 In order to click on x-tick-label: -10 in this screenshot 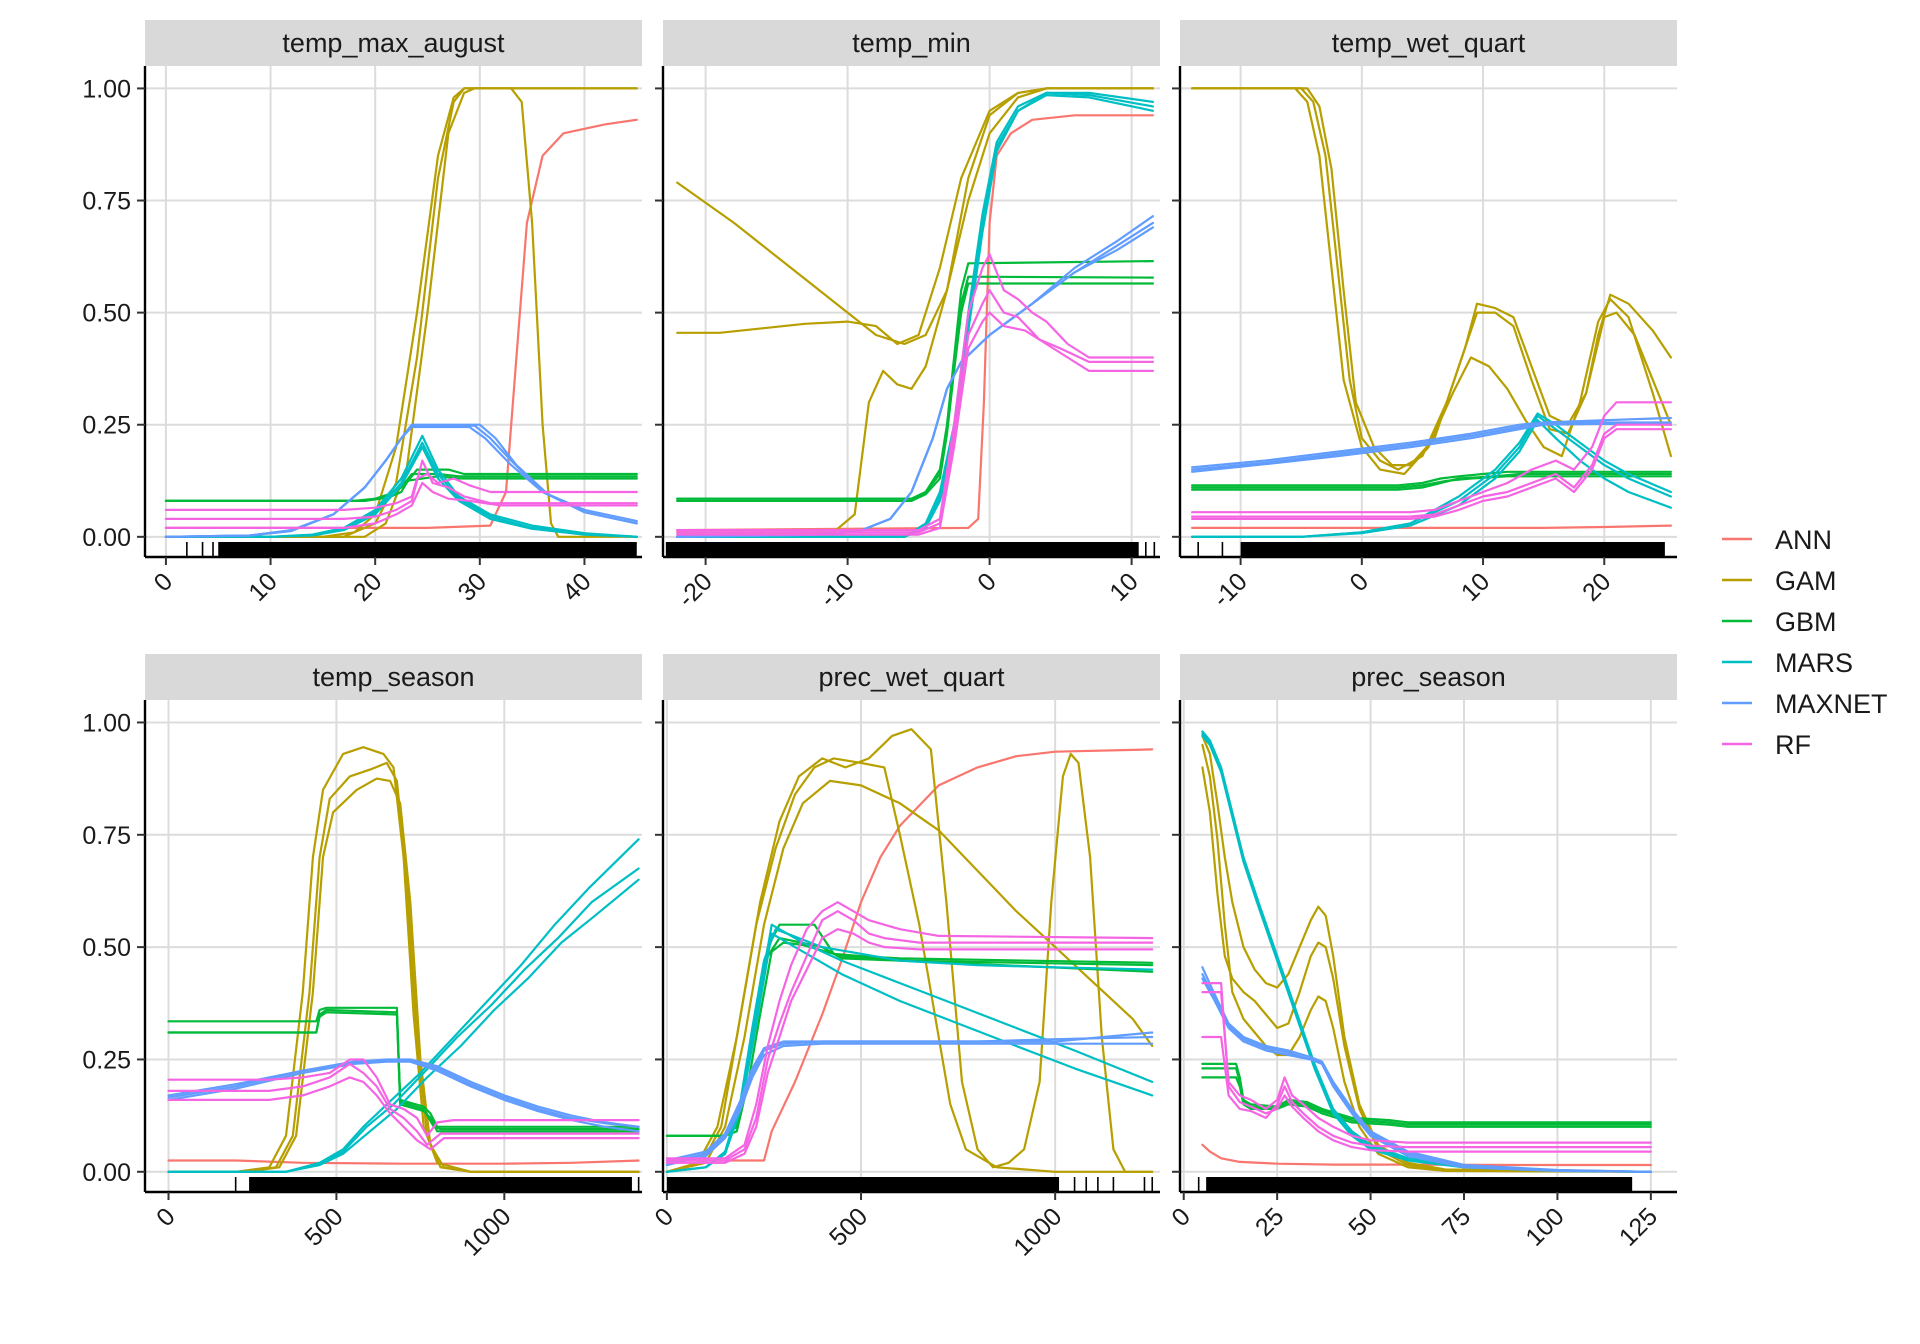, I will do `click(836, 589)`.